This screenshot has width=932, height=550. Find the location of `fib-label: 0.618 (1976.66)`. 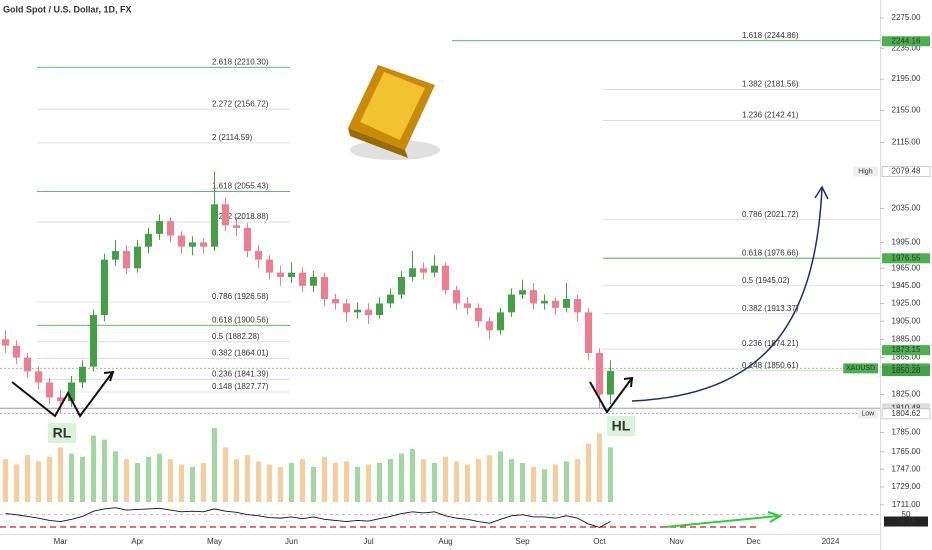

fib-label: 0.618 (1976.66) is located at coordinates (770, 252).